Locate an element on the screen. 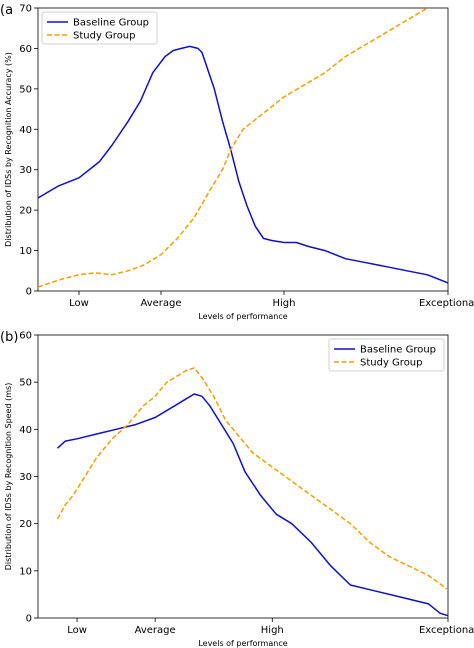 This screenshot has width=474, height=648. y-tick-label: 70 is located at coordinates (25, 9).